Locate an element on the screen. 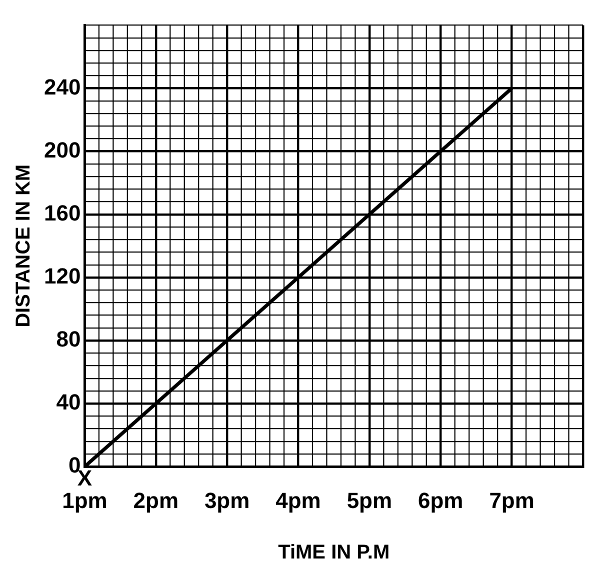 The width and height of the screenshot is (613, 577). y-axis-title: DISTANCE IN KM is located at coordinates (23, 246).